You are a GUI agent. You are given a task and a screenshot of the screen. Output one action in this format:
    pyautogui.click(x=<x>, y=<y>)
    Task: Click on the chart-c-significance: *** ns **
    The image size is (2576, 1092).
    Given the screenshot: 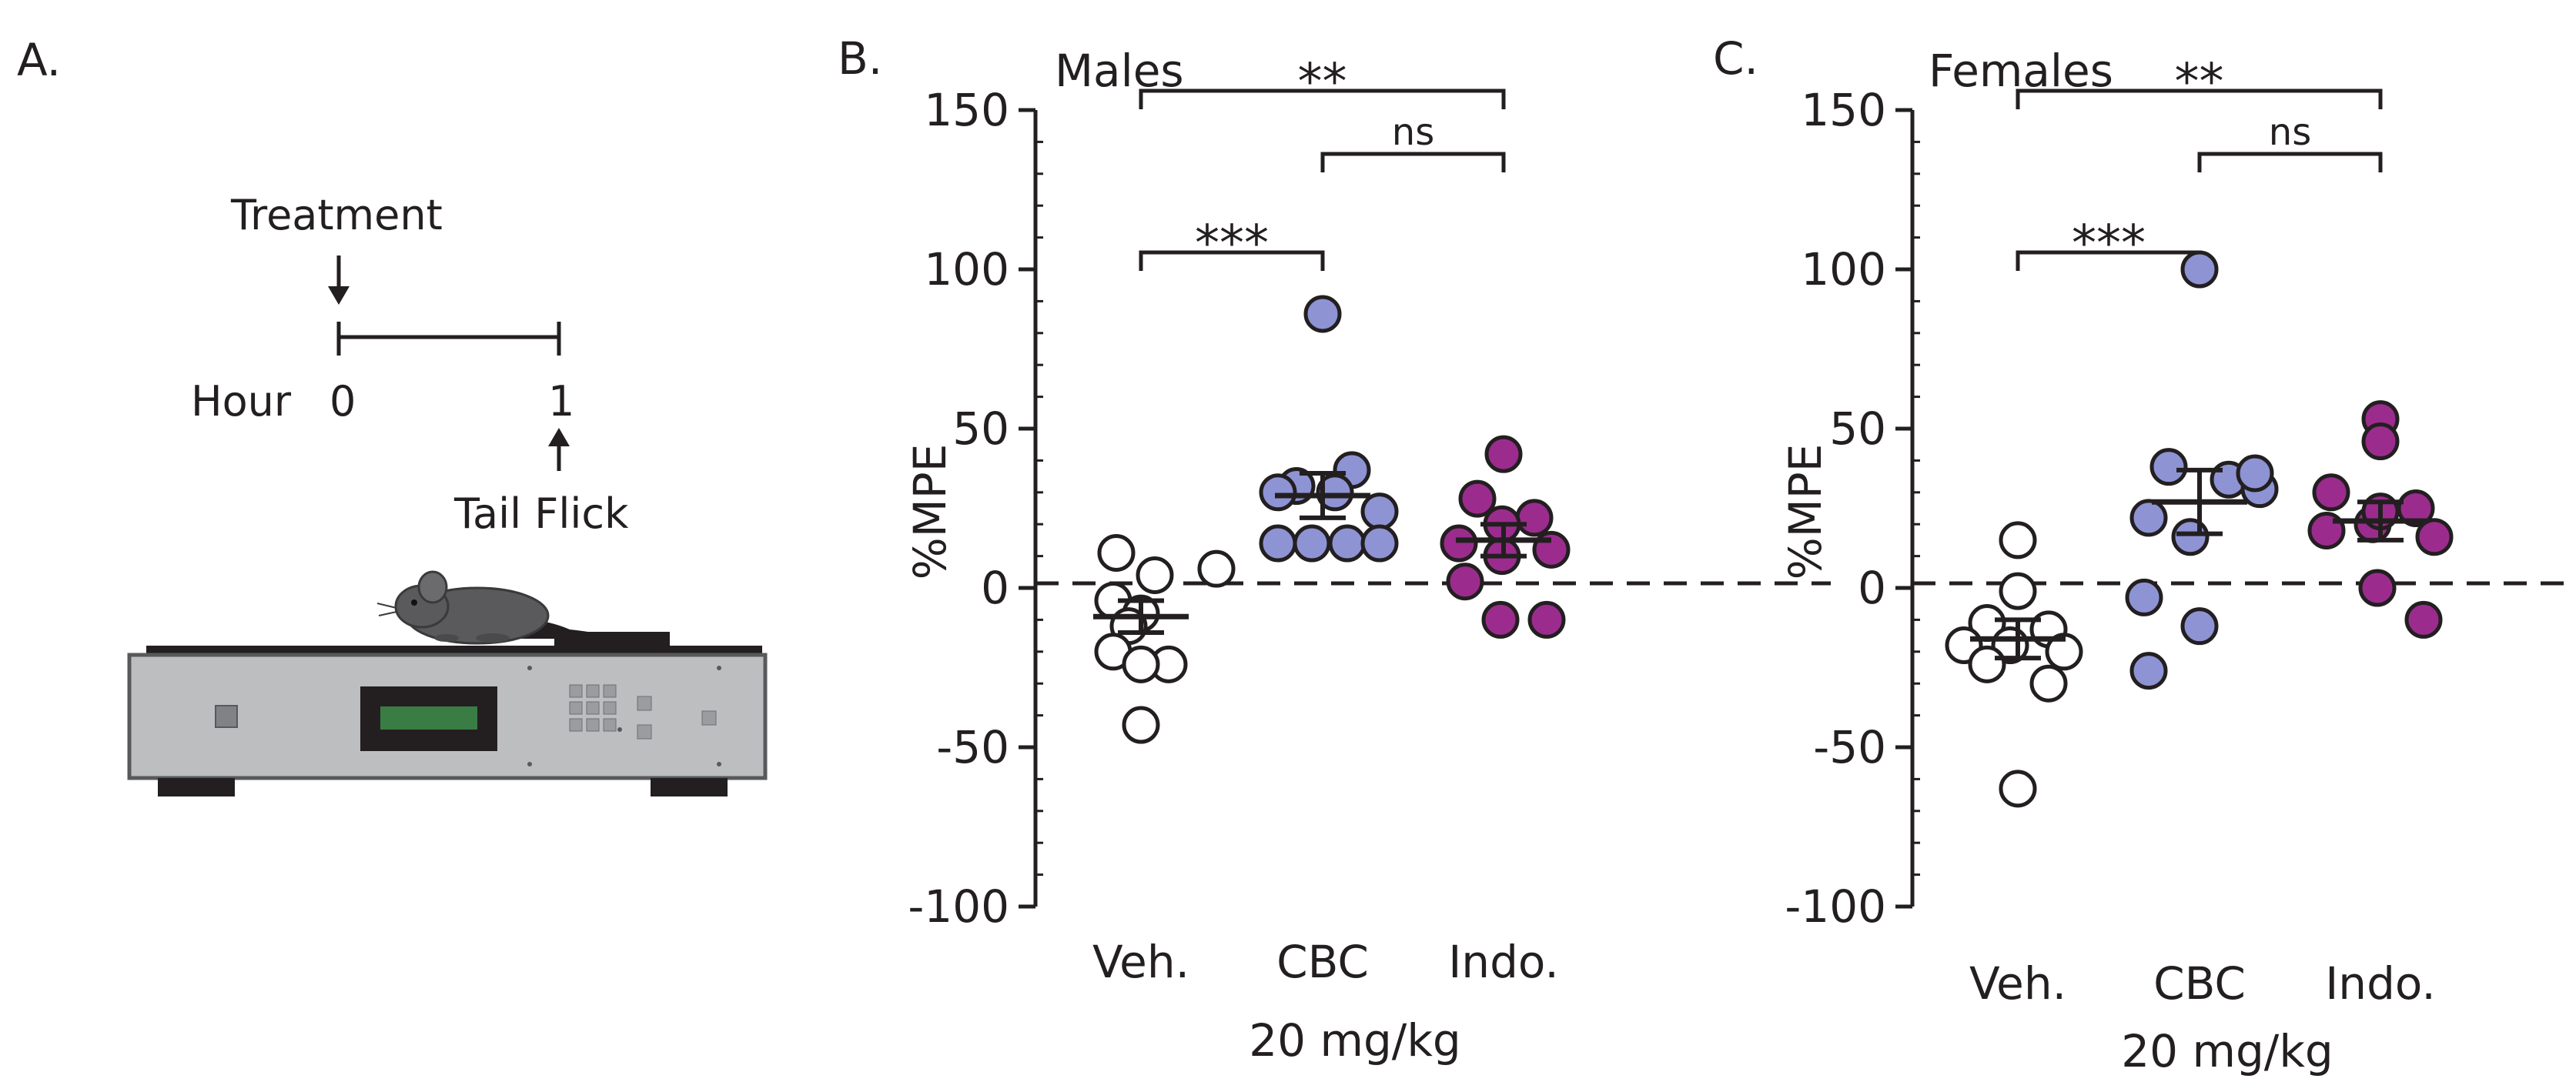 What is the action you would take?
    pyautogui.click(x=2199, y=163)
    